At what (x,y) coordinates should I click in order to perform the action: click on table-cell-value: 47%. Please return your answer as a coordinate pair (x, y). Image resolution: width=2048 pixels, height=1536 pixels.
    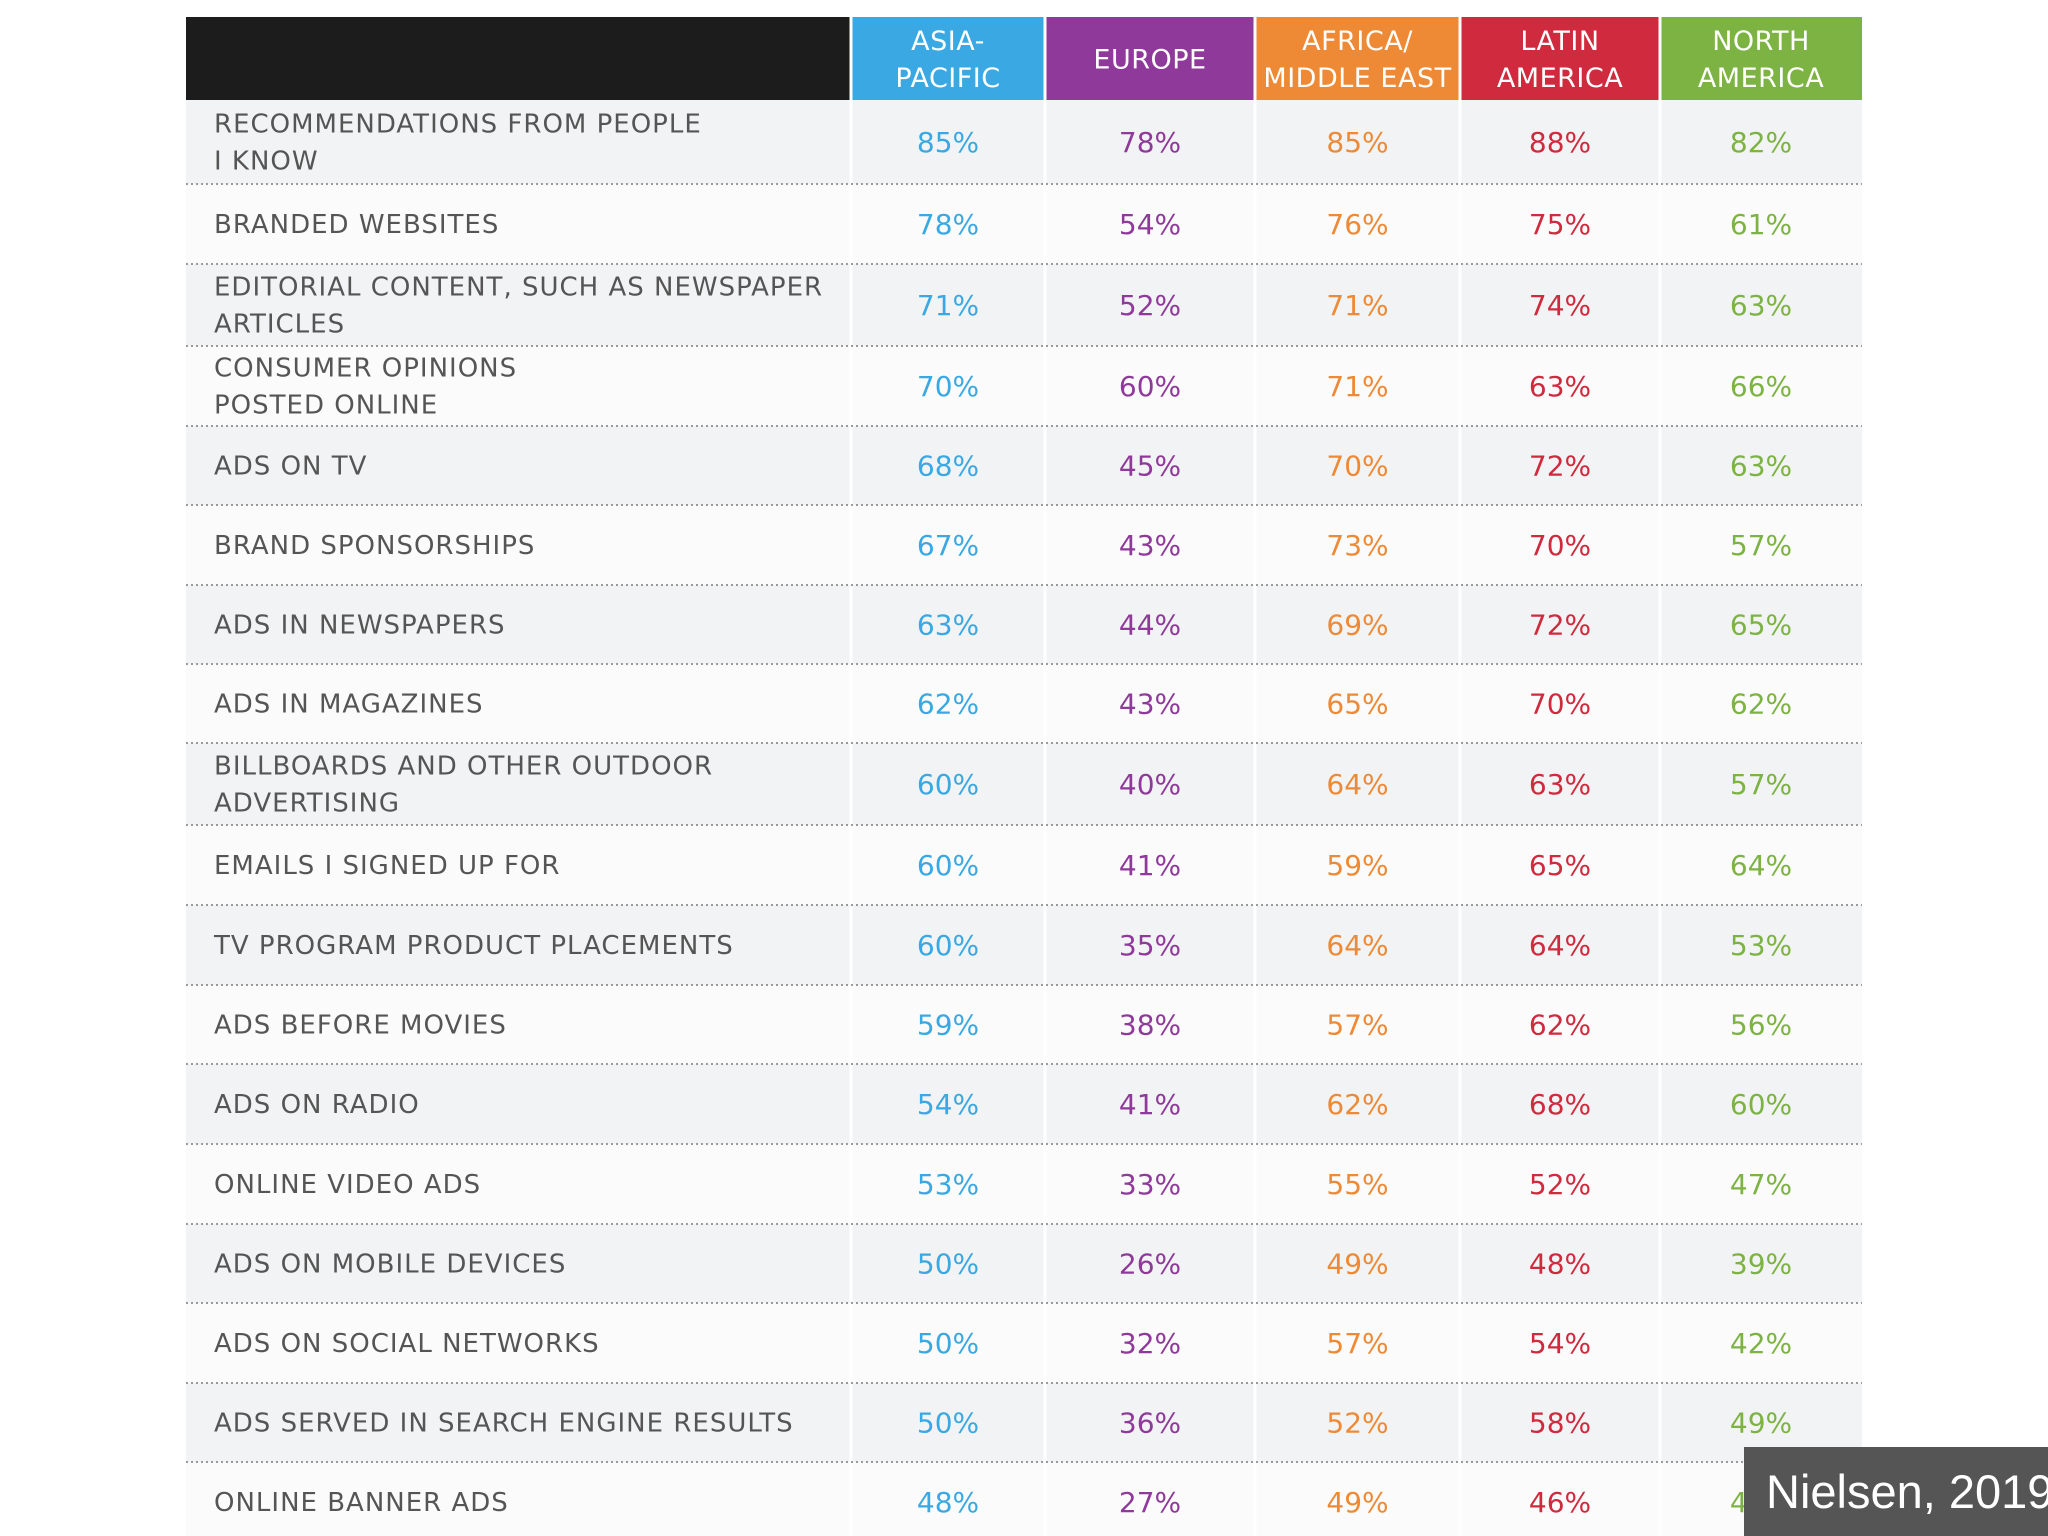
    Looking at the image, I should click on (1761, 1184).